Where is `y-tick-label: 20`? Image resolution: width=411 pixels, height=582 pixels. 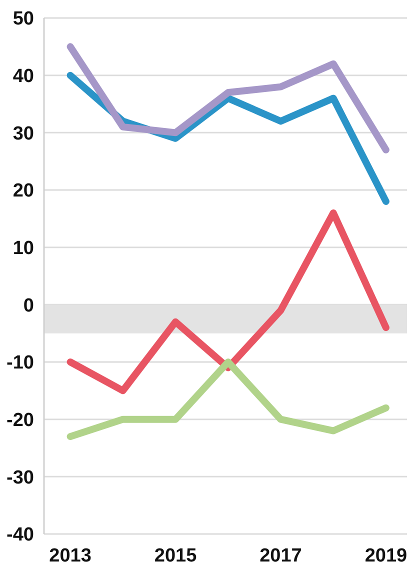 y-tick-label: 20 is located at coordinates (23, 191).